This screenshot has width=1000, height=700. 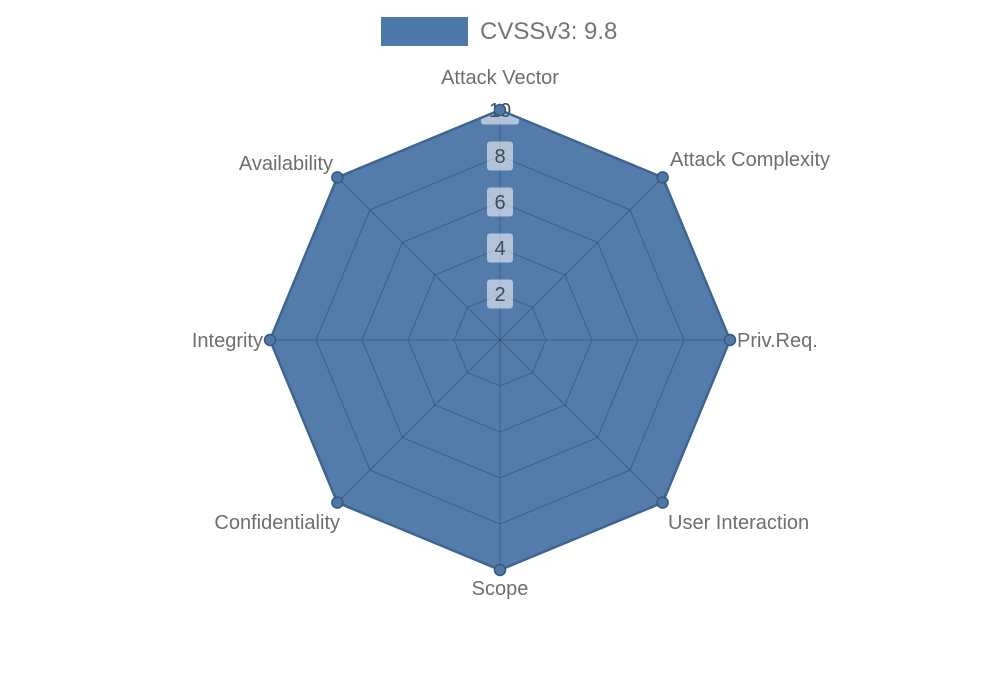 What do you see at coordinates (424, 31) in the screenshot?
I see `legend-swatch-icon` at bounding box center [424, 31].